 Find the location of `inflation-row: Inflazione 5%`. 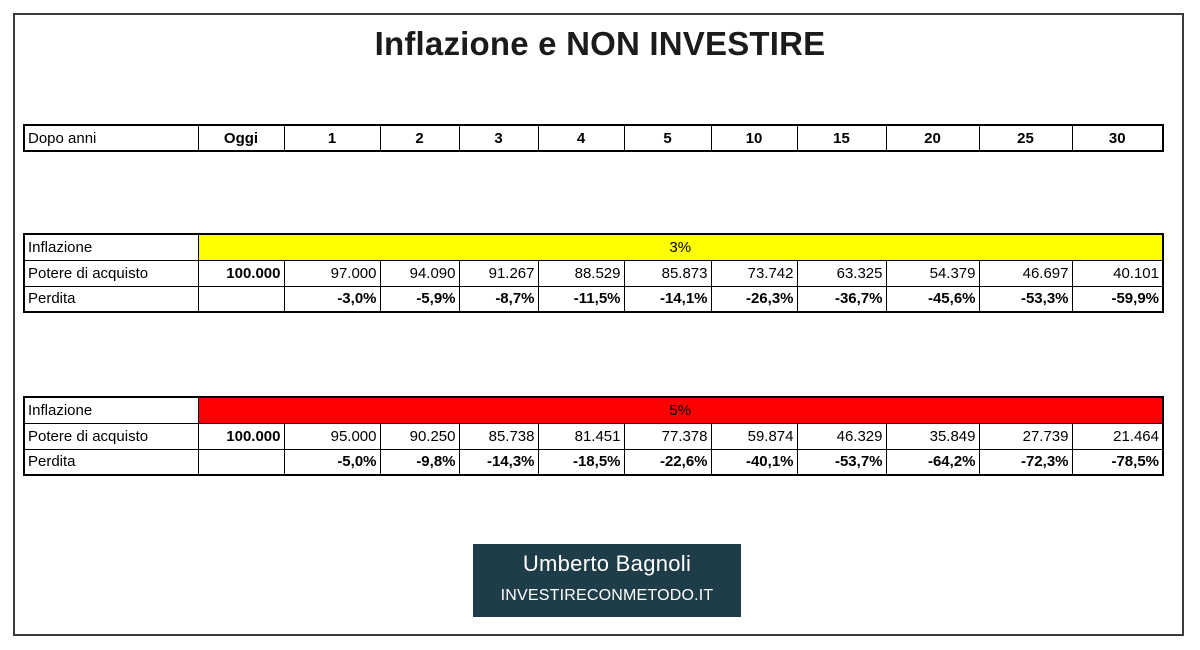

inflation-row: Inflazione 5% is located at coordinates (593, 410).